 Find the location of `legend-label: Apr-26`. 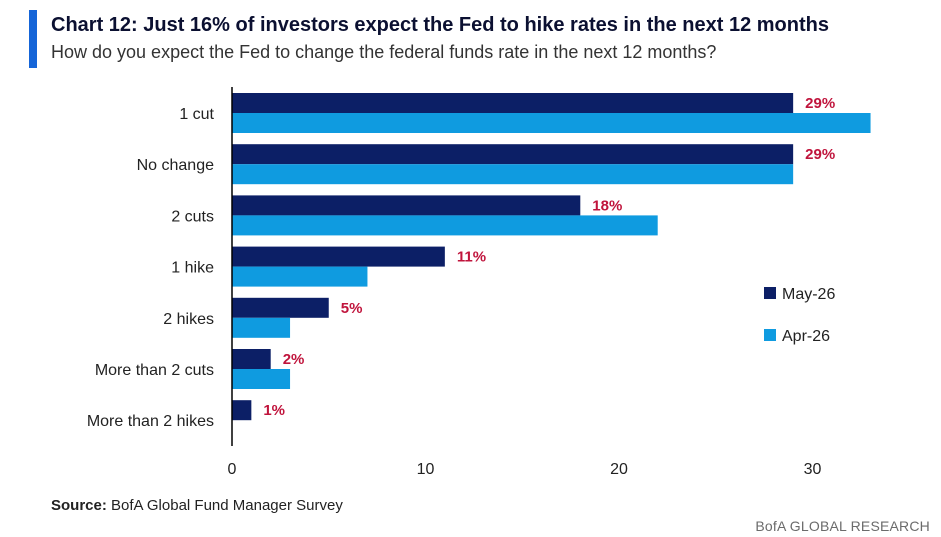

legend-label: Apr-26 is located at coordinates (806, 336).